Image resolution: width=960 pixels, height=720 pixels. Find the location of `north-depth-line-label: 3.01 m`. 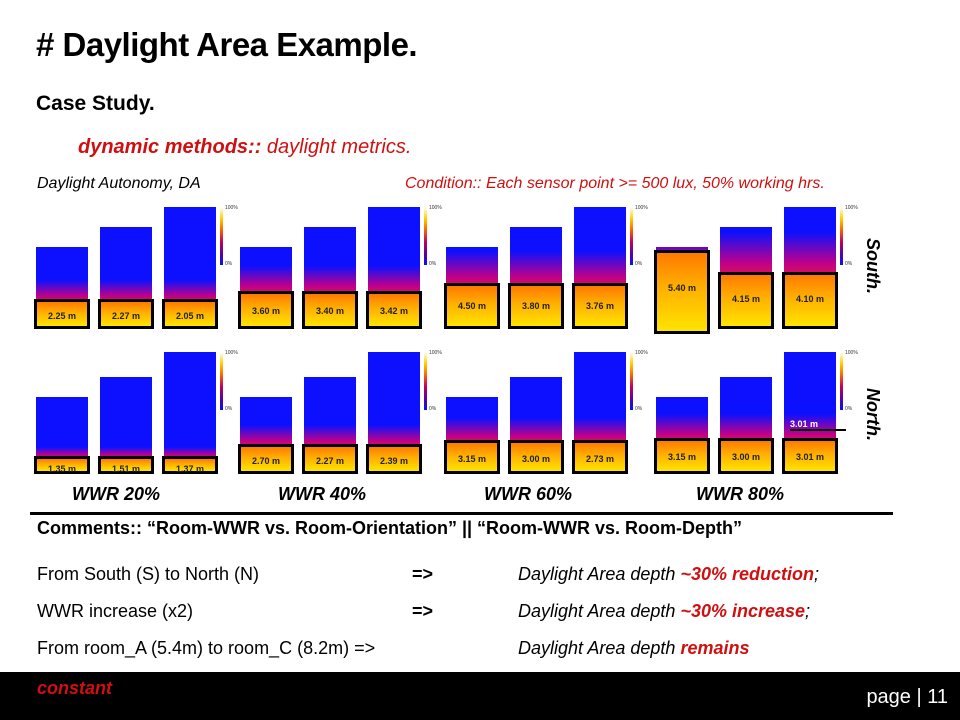

north-depth-line-label: 3.01 m is located at coordinates (818, 425).